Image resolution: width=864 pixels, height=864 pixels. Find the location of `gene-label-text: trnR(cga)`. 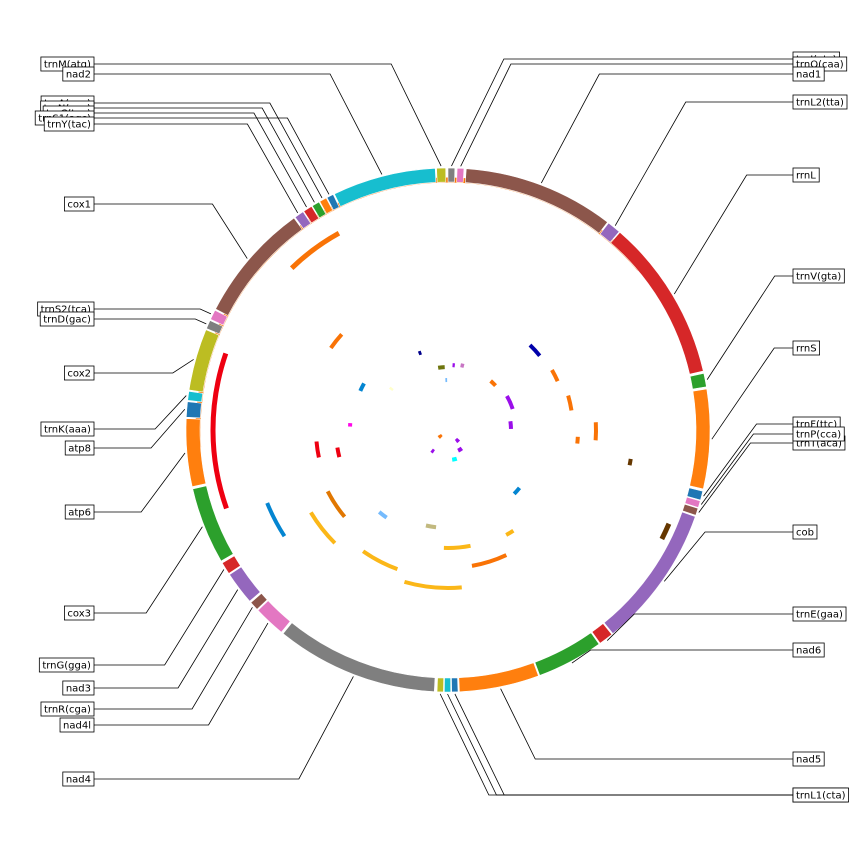

gene-label-text: trnR(cga) is located at coordinates (67, 710).